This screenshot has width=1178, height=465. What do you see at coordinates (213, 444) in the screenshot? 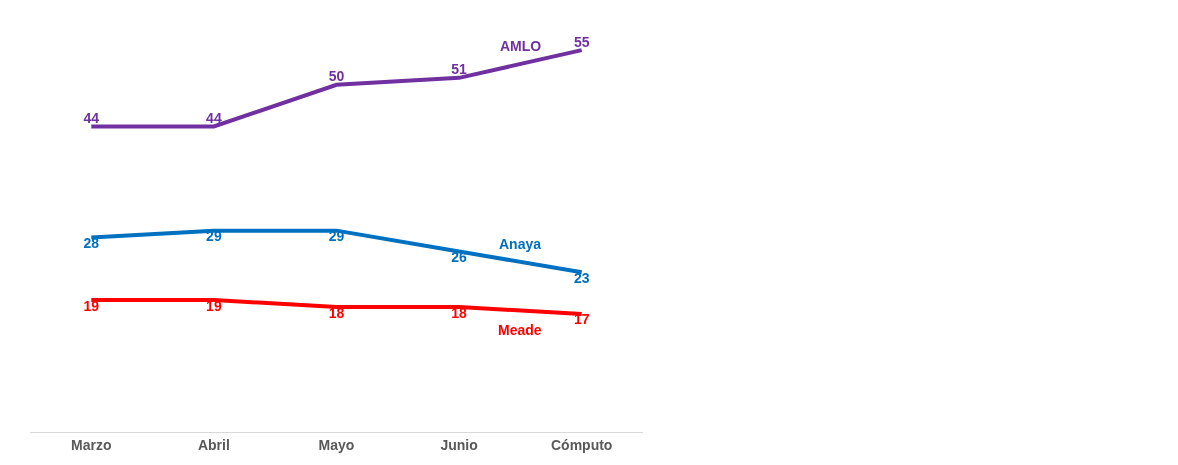
I see `x-tick-label: Abril` at bounding box center [213, 444].